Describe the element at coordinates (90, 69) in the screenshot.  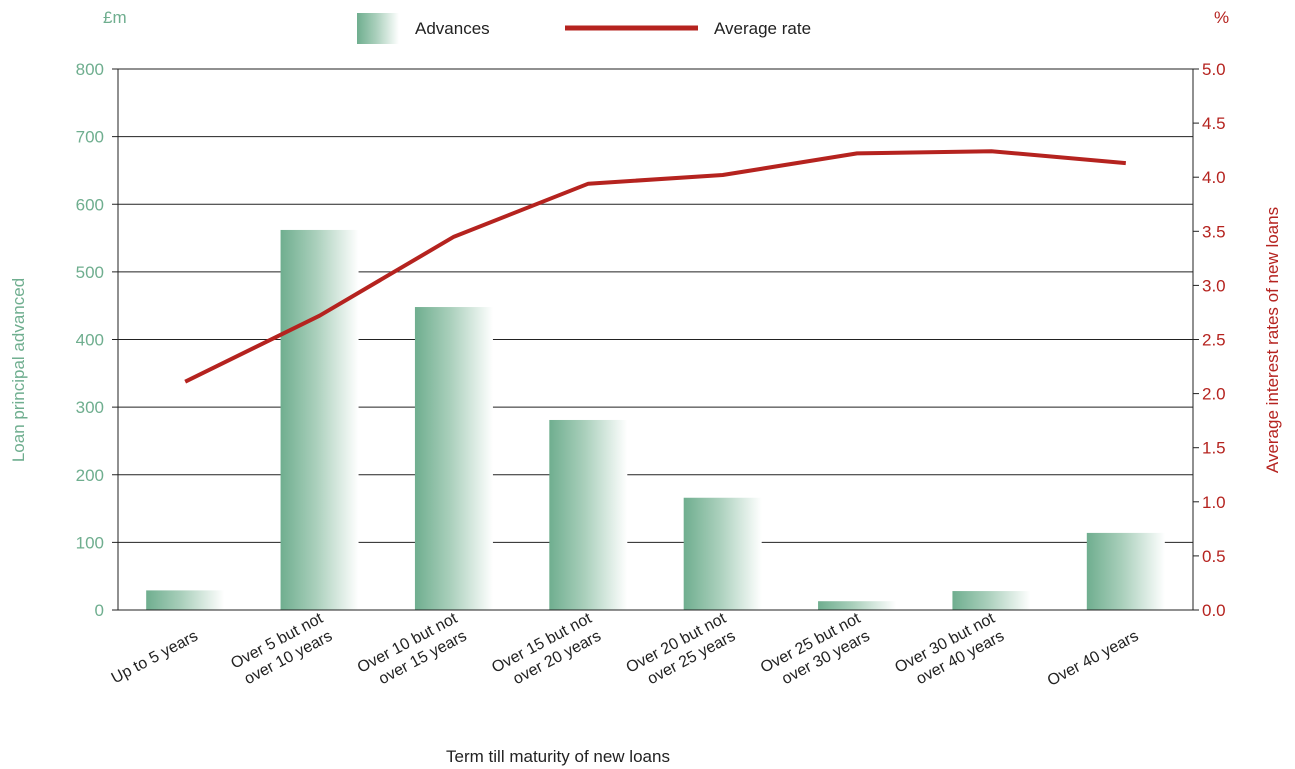
I see `left-tick-label: 800` at that location.